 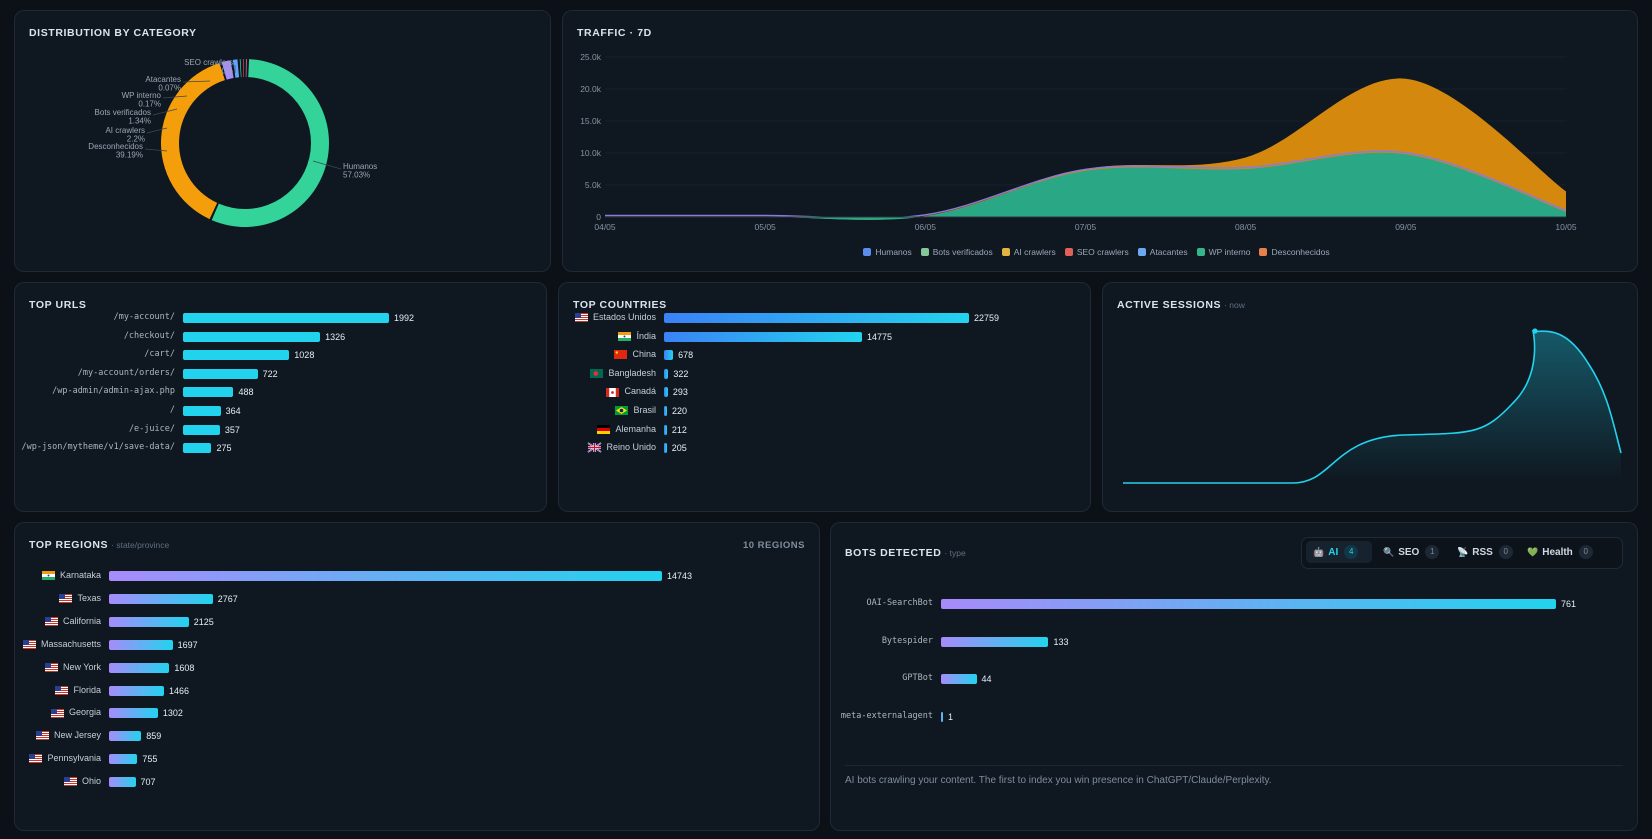 I want to click on top-url-value: 488, so click(x=246, y=392).